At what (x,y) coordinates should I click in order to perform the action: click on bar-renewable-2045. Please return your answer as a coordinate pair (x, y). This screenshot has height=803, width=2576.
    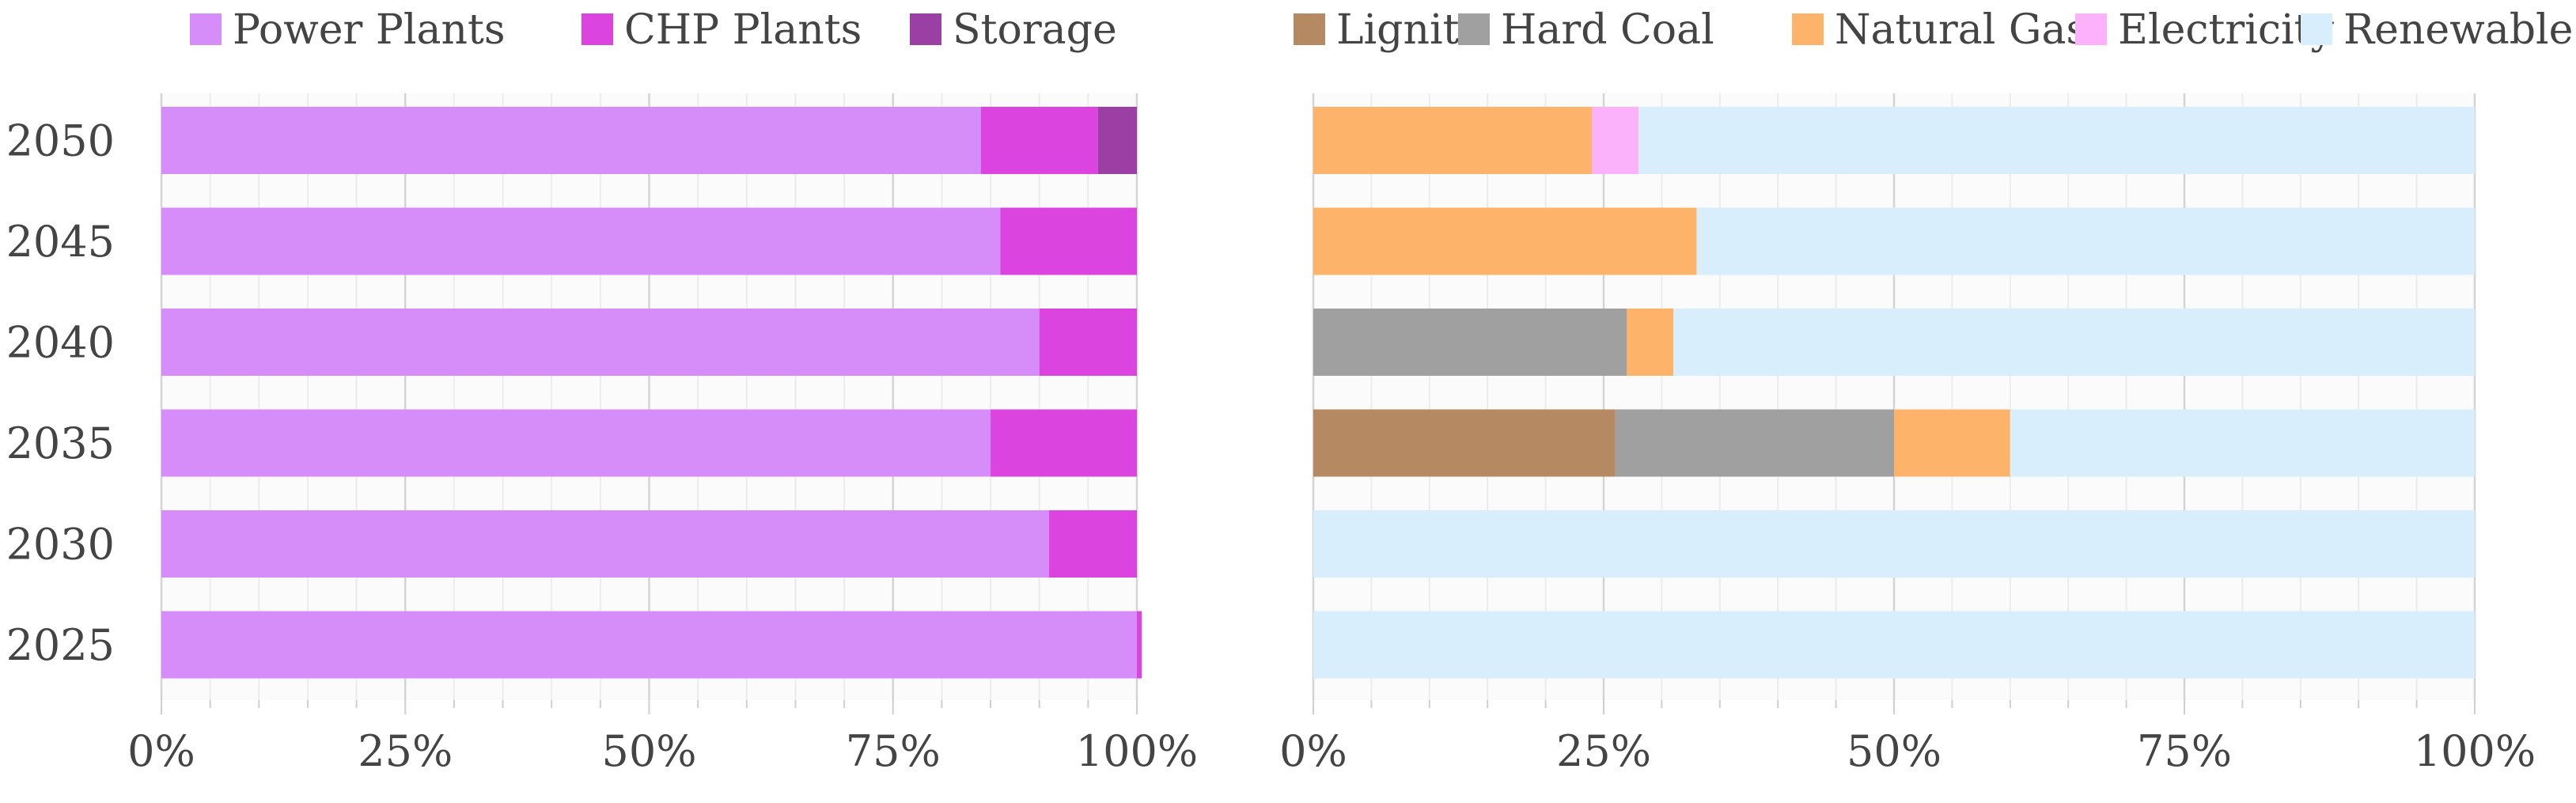
    Looking at the image, I should click on (2085, 241).